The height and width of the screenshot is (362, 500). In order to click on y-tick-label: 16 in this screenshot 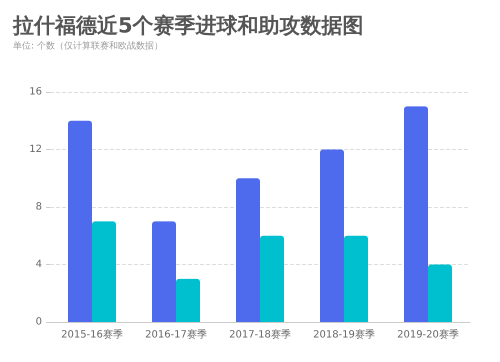, I will do `click(35, 92)`.